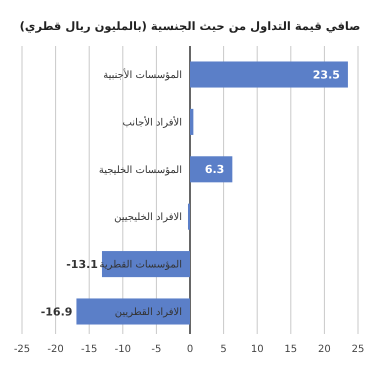 The image size is (380, 372). What do you see at coordinates (190, 26) in the screenshot?
I see `chart-title: صافي قيمة التداول من حيث الجنسية (بالمليون ريال قطري)` at bounding box center [190, 26].